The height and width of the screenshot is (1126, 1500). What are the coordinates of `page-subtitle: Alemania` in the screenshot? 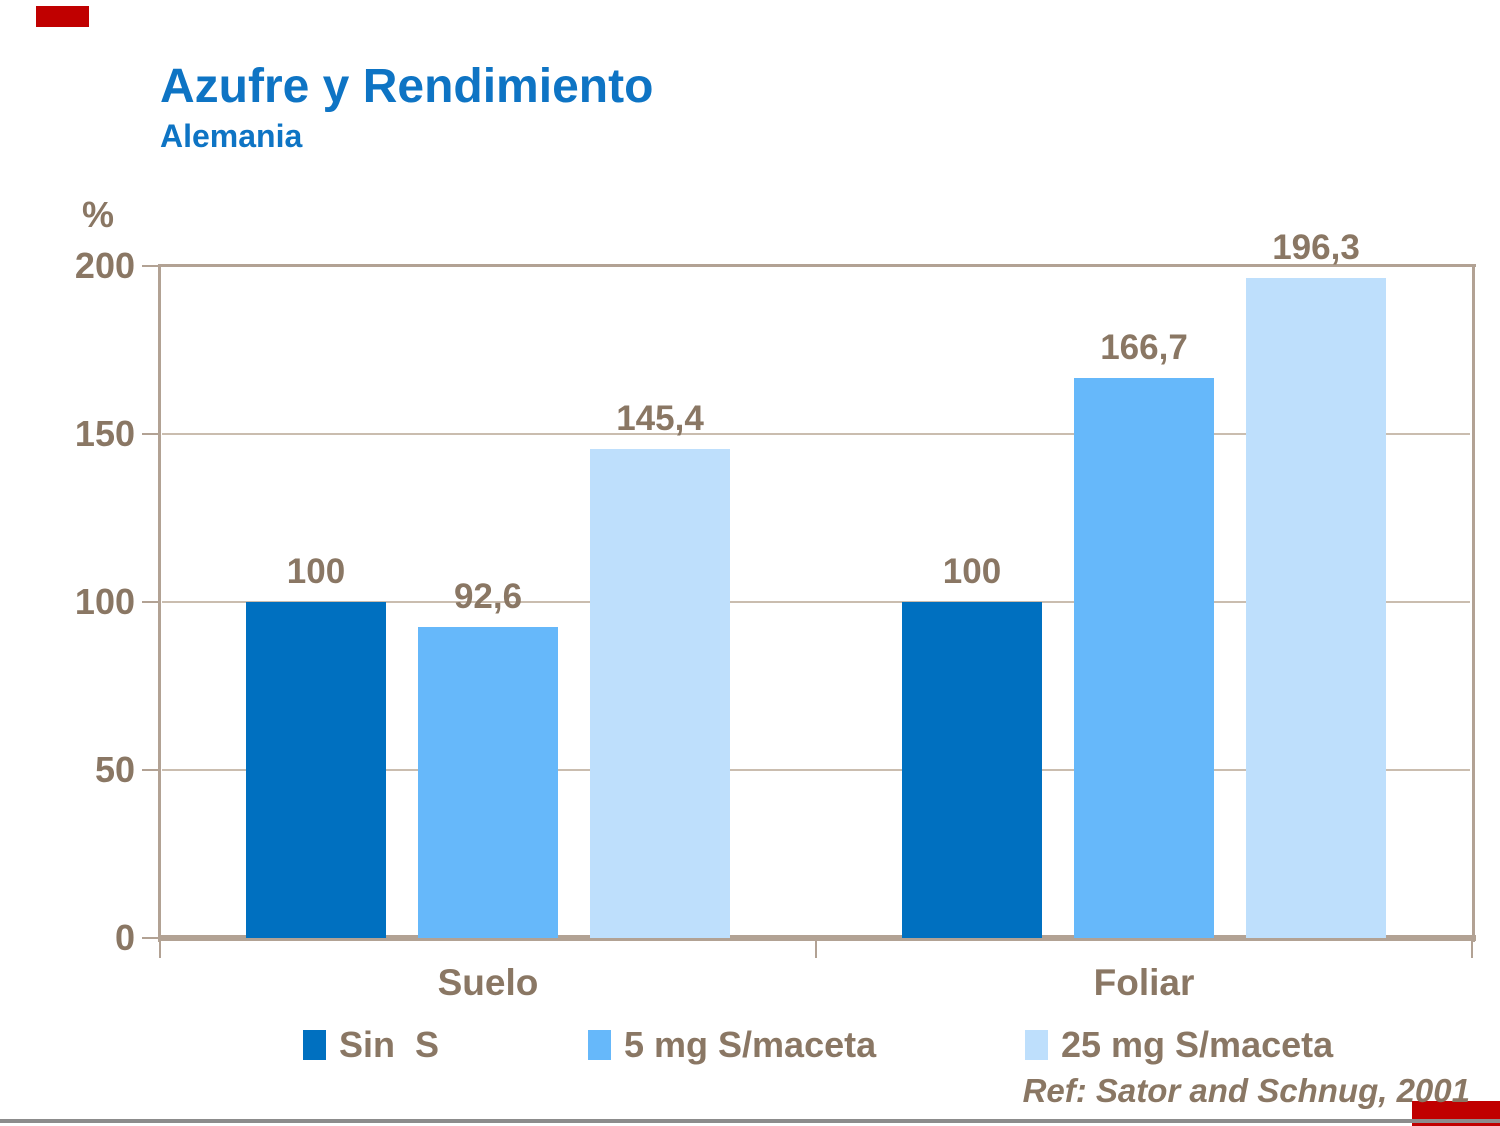 It's located at (231, 136).